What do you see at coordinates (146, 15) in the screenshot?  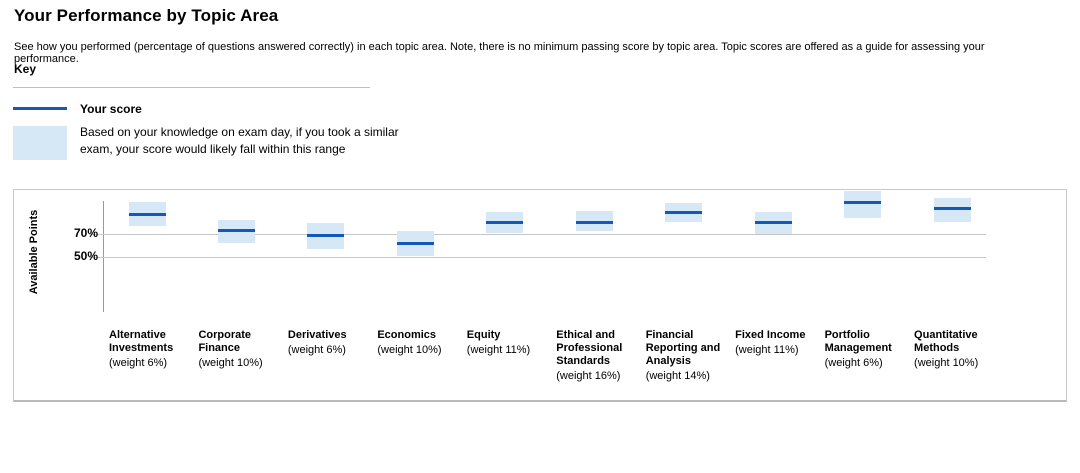 I see `page-title: Your Performance by Topic Area` at bounding box center [146, 15].